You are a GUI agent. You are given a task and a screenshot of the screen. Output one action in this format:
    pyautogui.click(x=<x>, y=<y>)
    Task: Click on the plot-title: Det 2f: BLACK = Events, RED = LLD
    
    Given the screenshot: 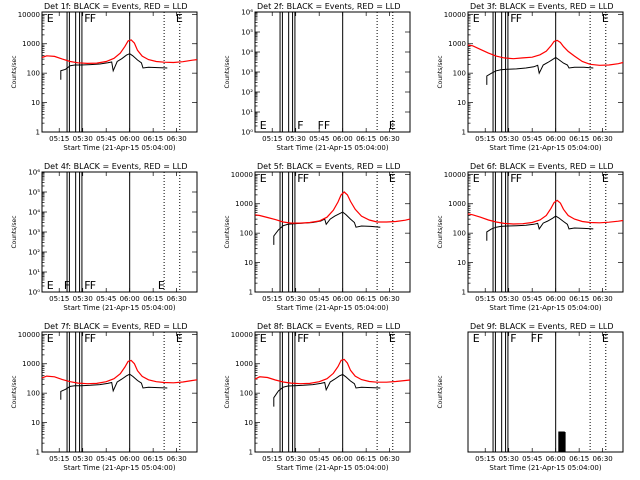 What is the action you would take?
    pyautogui.click(x=329, y=6)
    